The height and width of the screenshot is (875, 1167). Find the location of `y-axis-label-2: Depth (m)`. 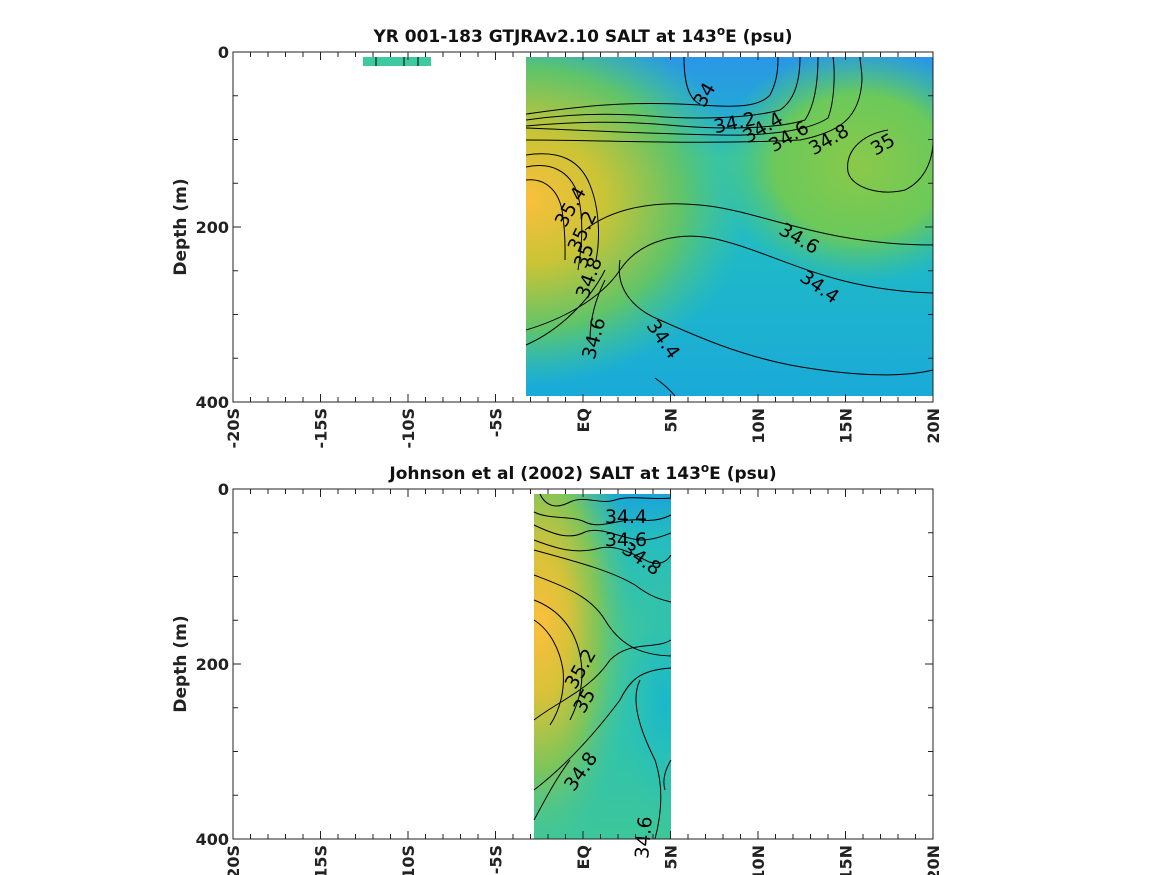

y-axis-label-2: Depth (m) is located at coordinates (181, 663).